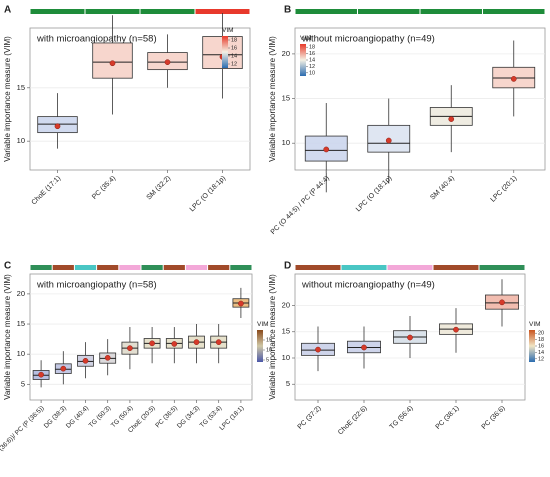 The height and width of the screenshot is (477, 550). I want to click on x-tick-label: DG (38:3), so click(55, 417).